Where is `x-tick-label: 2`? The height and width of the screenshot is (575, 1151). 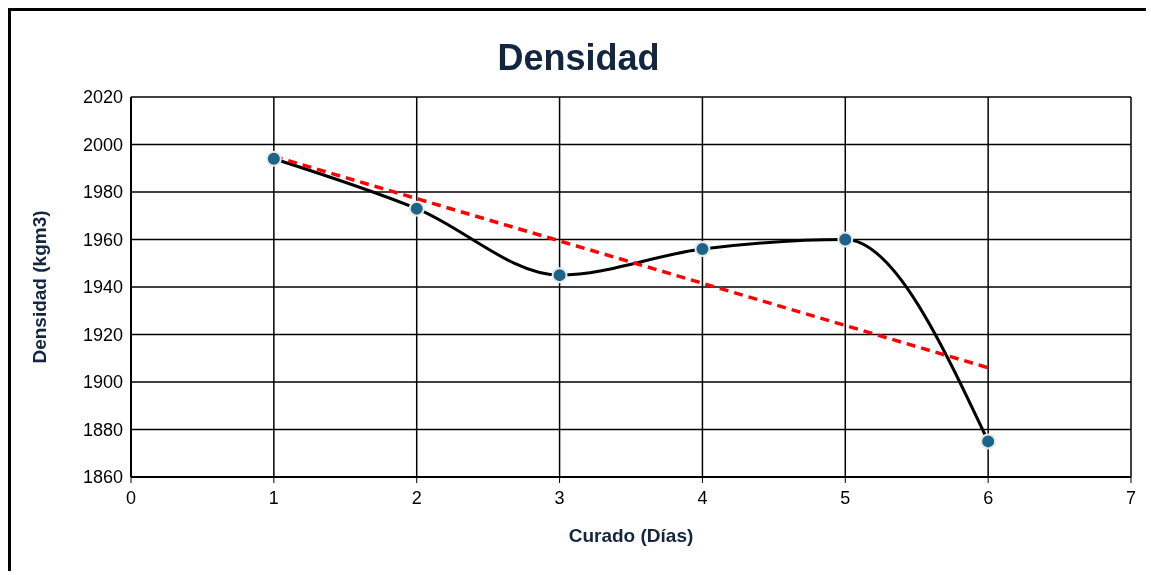
x-tick-label: 2 is located at coordinates (416, 497).